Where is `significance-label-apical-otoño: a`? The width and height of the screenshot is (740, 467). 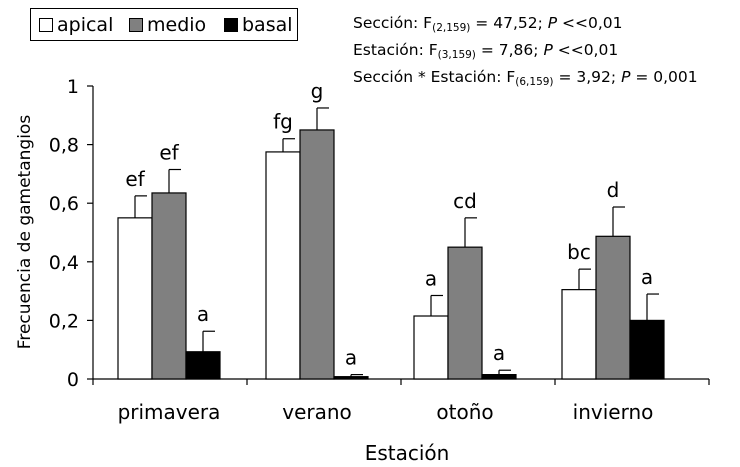
significance-label-apical-otoño: a is located at coordinates (431, 278).